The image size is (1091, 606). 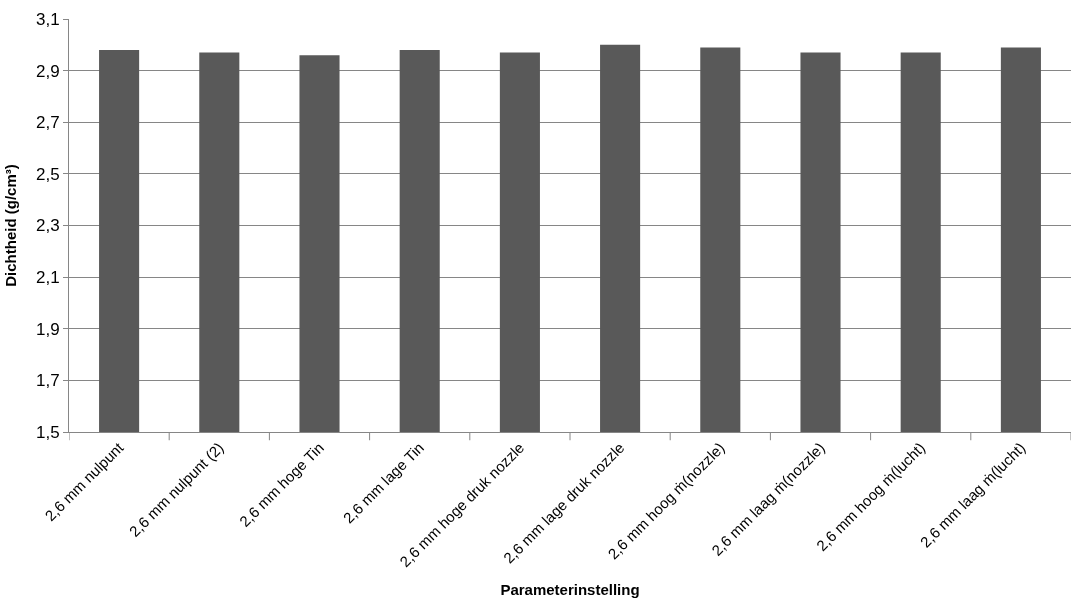 What do you see at coordinates (47, 381) in the screenshot?
I see `y-tick-label: 1,7` at bounding box center [47, 381].